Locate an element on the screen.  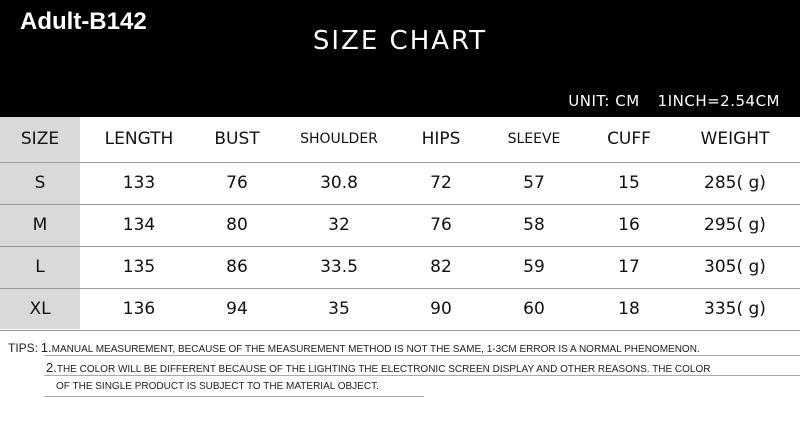
column-header: HIPS is located at coordinates (441, 140).